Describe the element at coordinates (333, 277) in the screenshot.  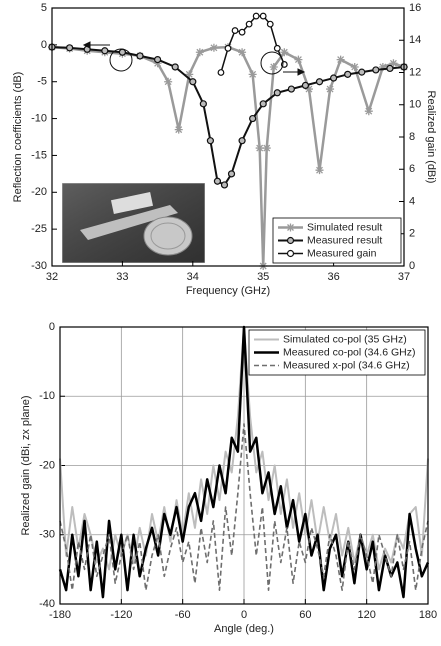
I see `x-tick-label: 36` at that location.